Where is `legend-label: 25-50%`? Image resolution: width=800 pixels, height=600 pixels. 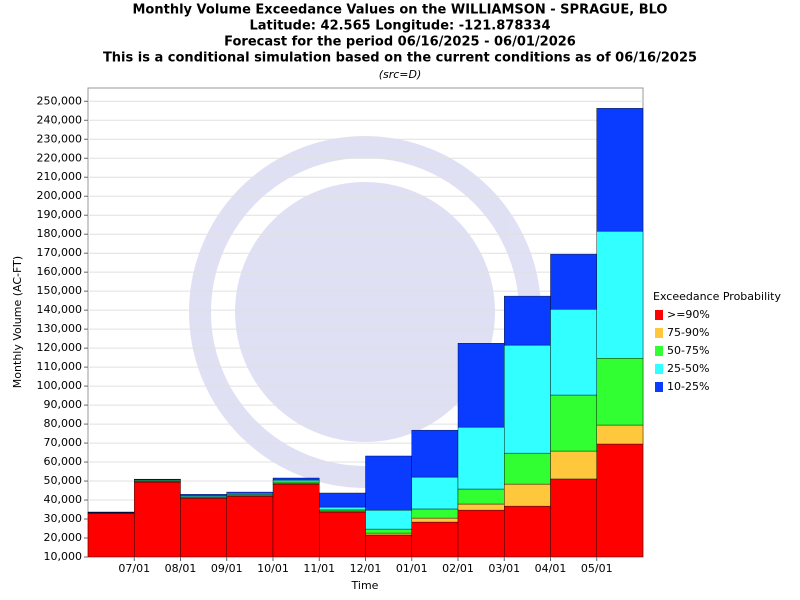
legend-label: 25-50% is located at coordinates (688, 368).